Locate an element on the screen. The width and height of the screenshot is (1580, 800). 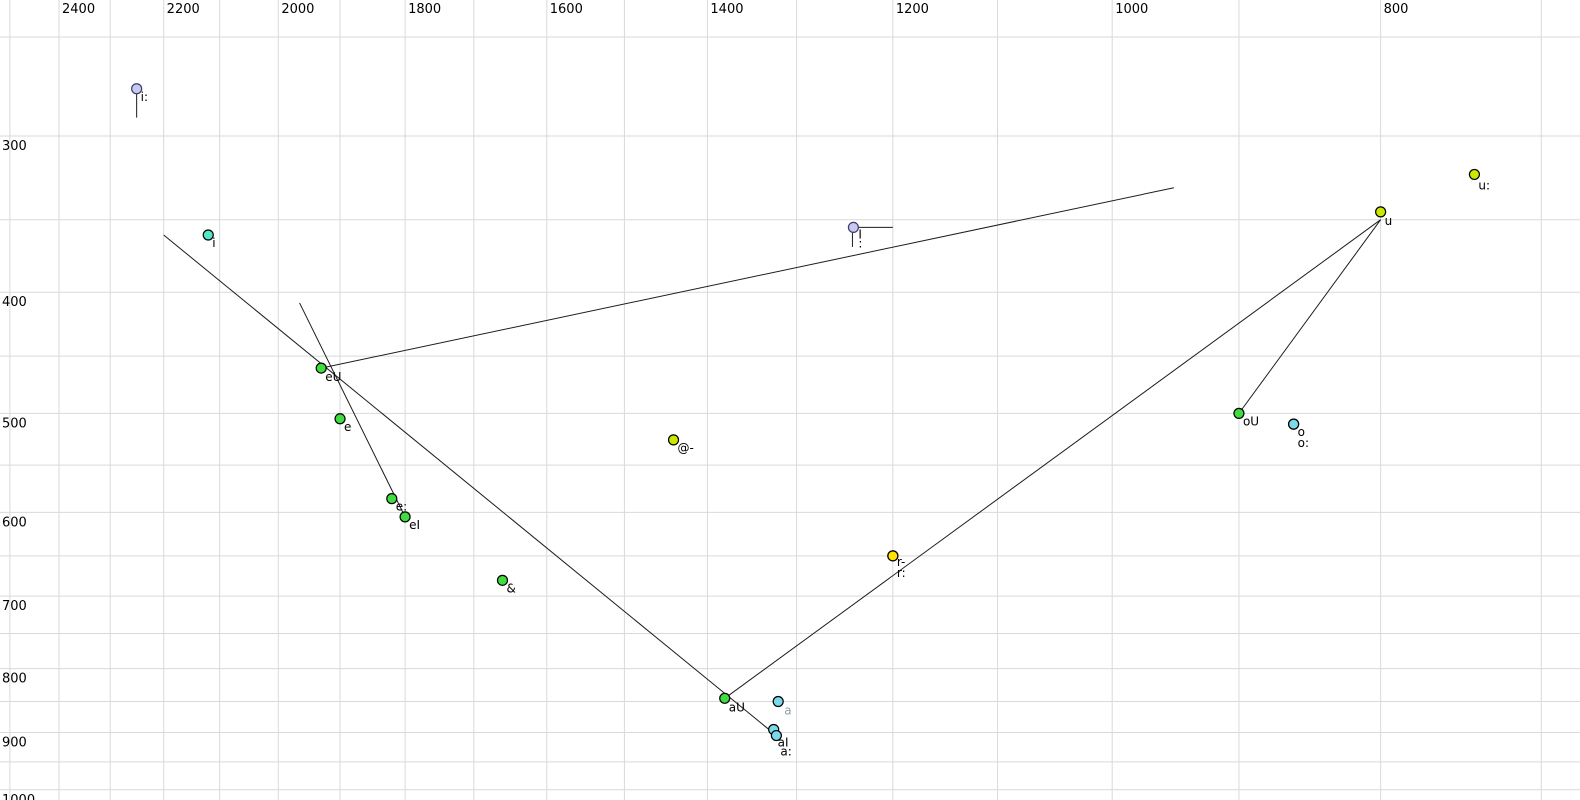
vowel-point-aU is located at coordinates (725, 698).